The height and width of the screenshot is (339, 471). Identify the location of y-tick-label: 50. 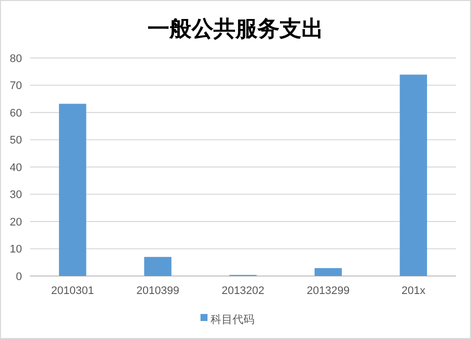
(16, 140).